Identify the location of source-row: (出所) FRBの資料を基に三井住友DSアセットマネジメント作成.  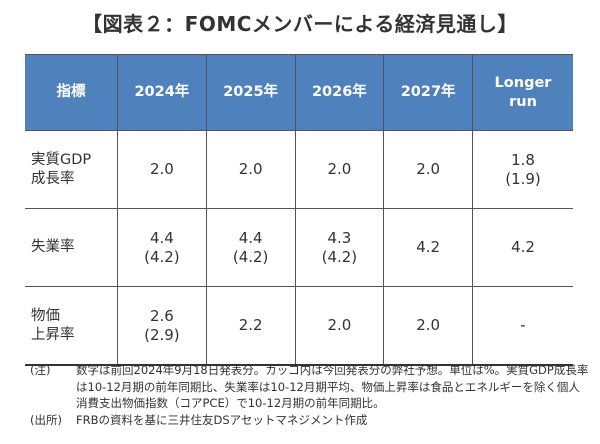
(310, 420).